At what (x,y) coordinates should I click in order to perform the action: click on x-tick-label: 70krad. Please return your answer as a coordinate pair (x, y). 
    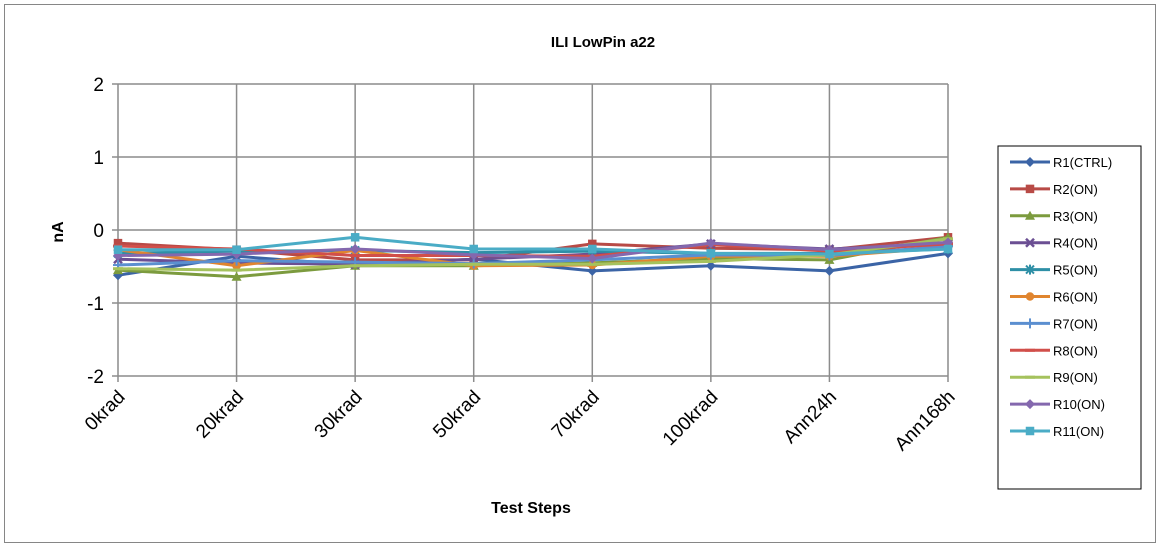
    Looking at the image, I should click on (576, 415).